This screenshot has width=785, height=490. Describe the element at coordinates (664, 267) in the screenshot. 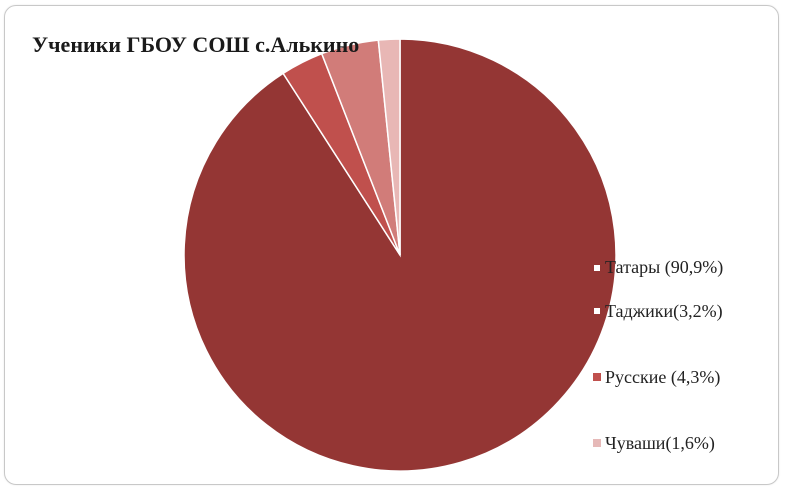

I see `legend-label: Татары (90,9%)` at that location.